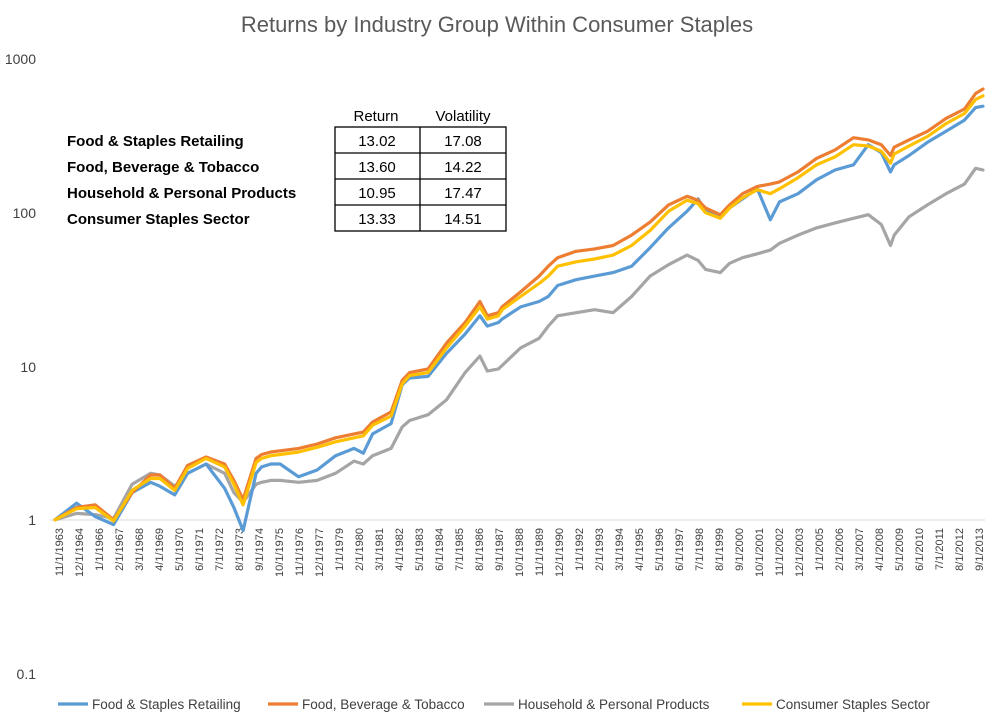 Image resolution: width=1000 pixels, height=723 pixels. I want to click on x-tick-label: 9/1/1974, so click(260, 549).